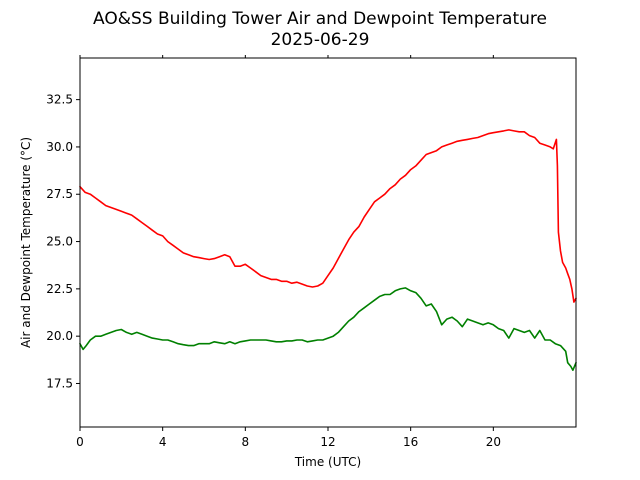  I want to click on y-tick-label: 27.5, so click(59, 194).